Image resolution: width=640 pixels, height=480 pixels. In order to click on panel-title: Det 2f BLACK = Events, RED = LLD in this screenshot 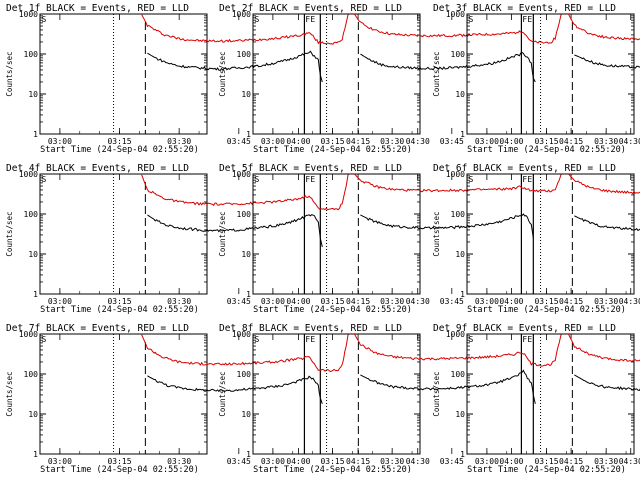, I will do `click(310, 8)`.